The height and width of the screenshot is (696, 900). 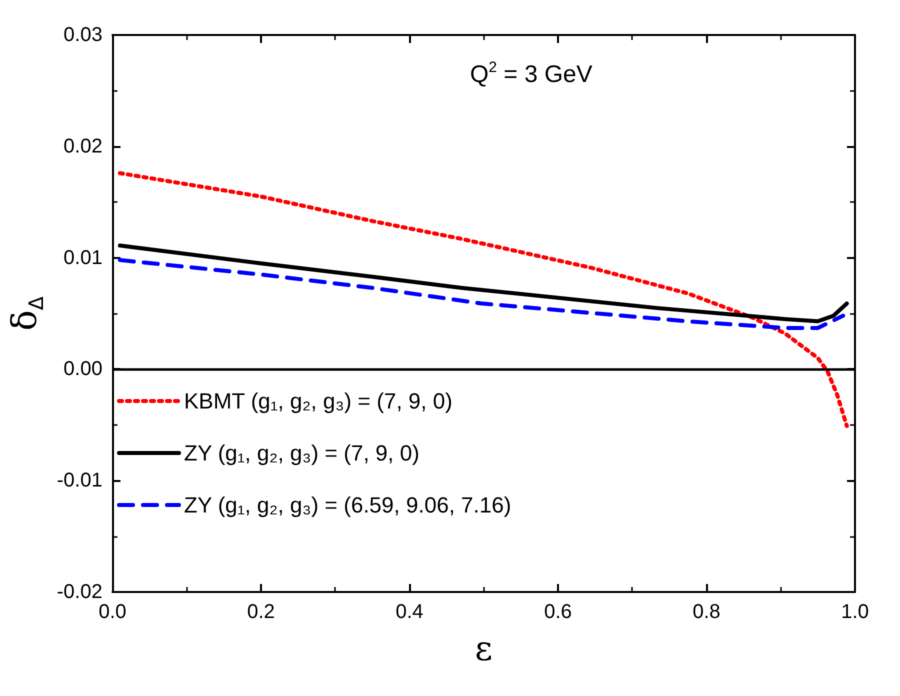 What do you see at coordinates (302, 453) in the screenshot?
I see `legend-label: ZY (g₁, g₂, g₃) = (7, 9, 0)` at bounding box center [302, 453].